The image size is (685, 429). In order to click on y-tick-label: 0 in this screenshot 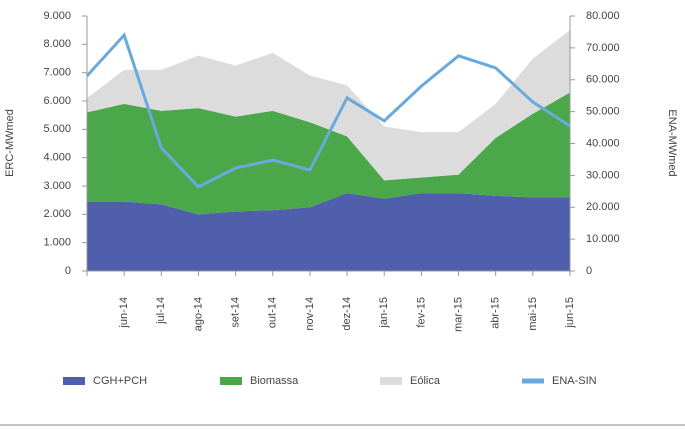, I will do `click(68, 271)`.